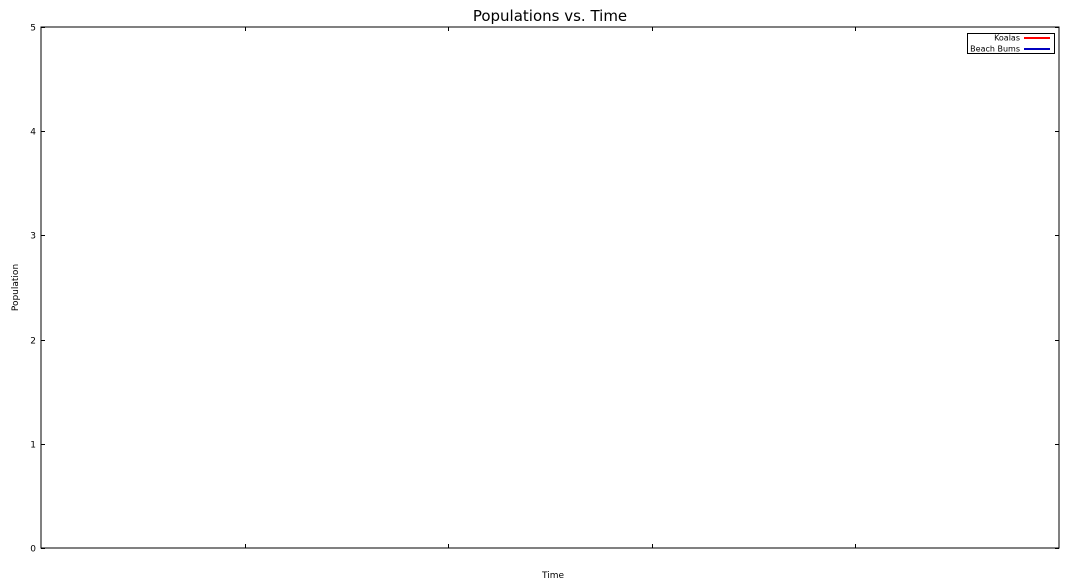  What do you see at coordinates (1007, 38) in the screenshot?
I see `legend-label: Koalas` at bounding box center [1007, 38].